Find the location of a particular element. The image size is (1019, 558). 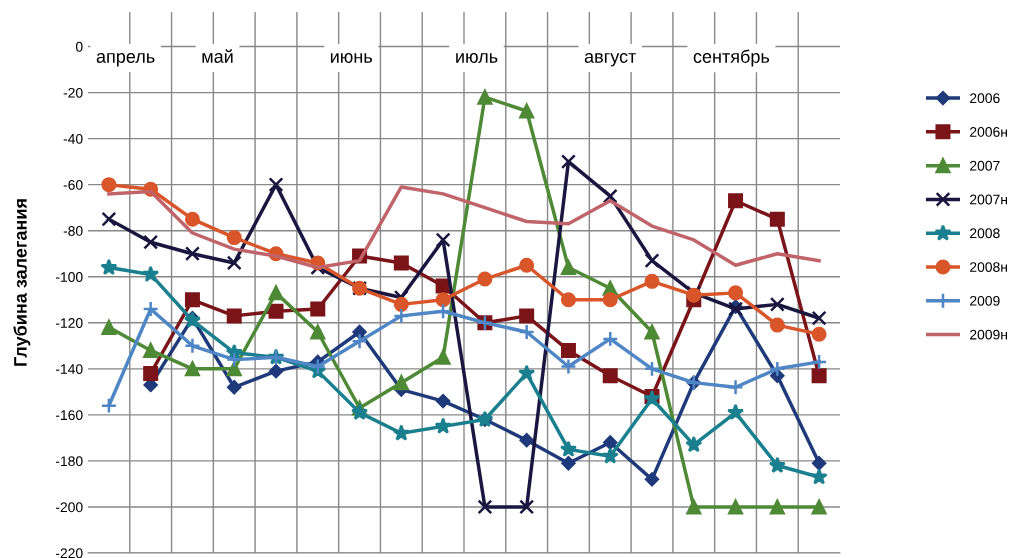

y-tick-label: -180 is located at coordinates (69, 461).